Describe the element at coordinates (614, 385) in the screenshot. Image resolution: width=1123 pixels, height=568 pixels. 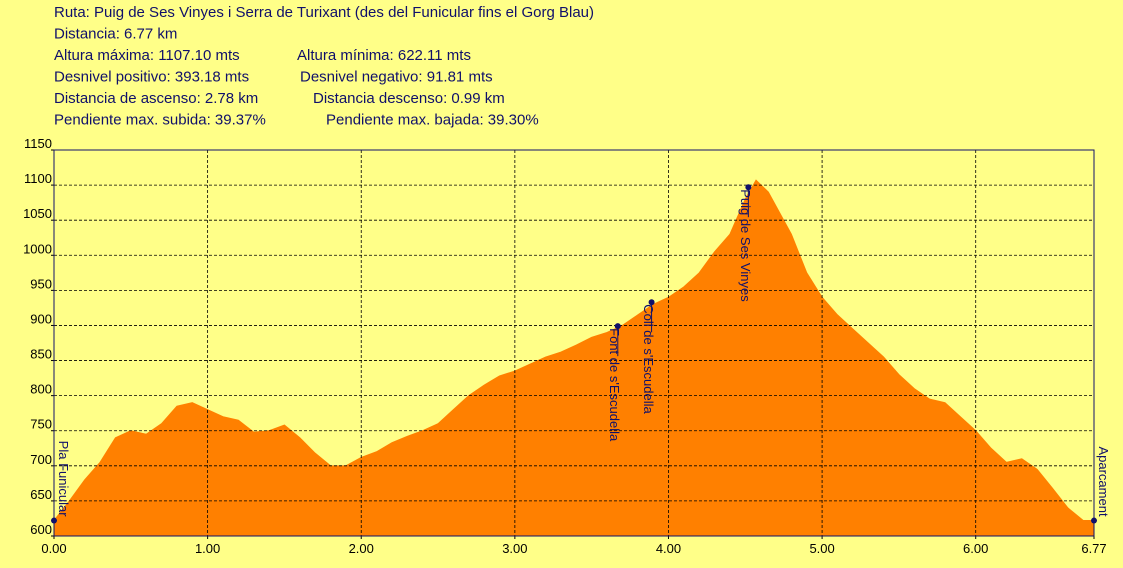
I see `waypoint-label: Font de s'Escudella` at that location.